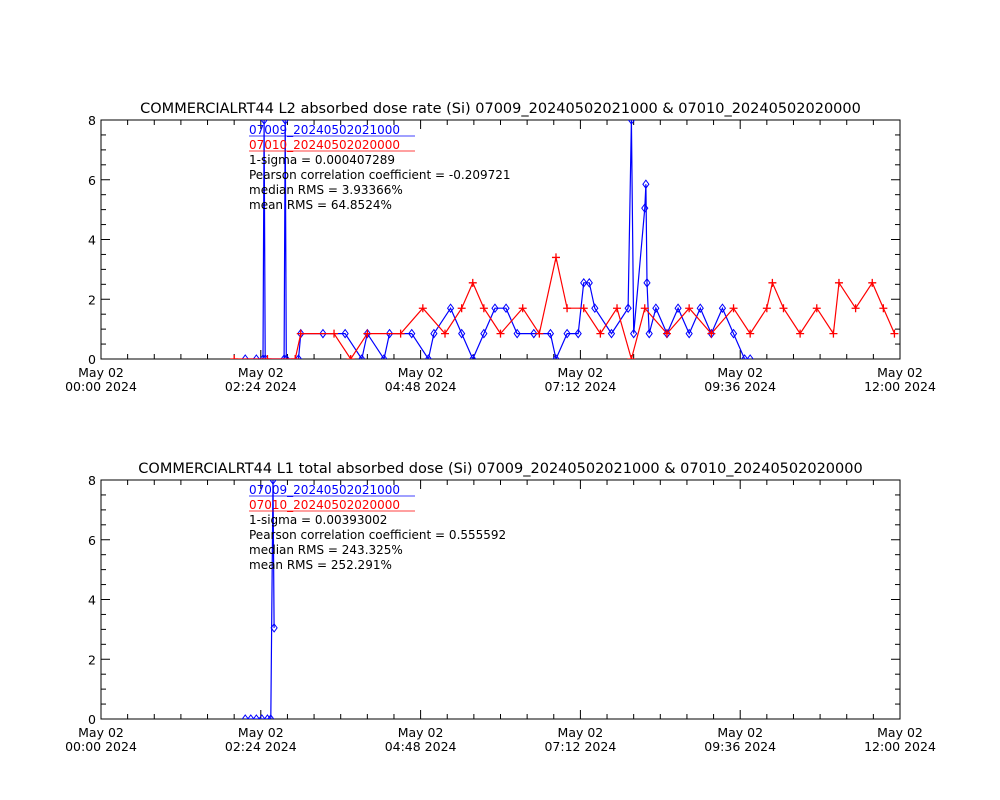  I want to click on x-tick-time: 02:24 2024, so click(261, 386).